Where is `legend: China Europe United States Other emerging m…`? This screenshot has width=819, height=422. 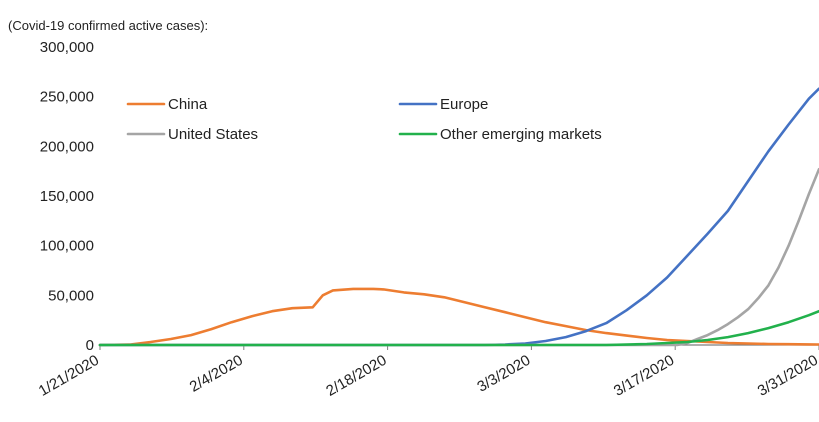
legend: China Europe United States Other emerging m… is located at coordinates (364, 119).